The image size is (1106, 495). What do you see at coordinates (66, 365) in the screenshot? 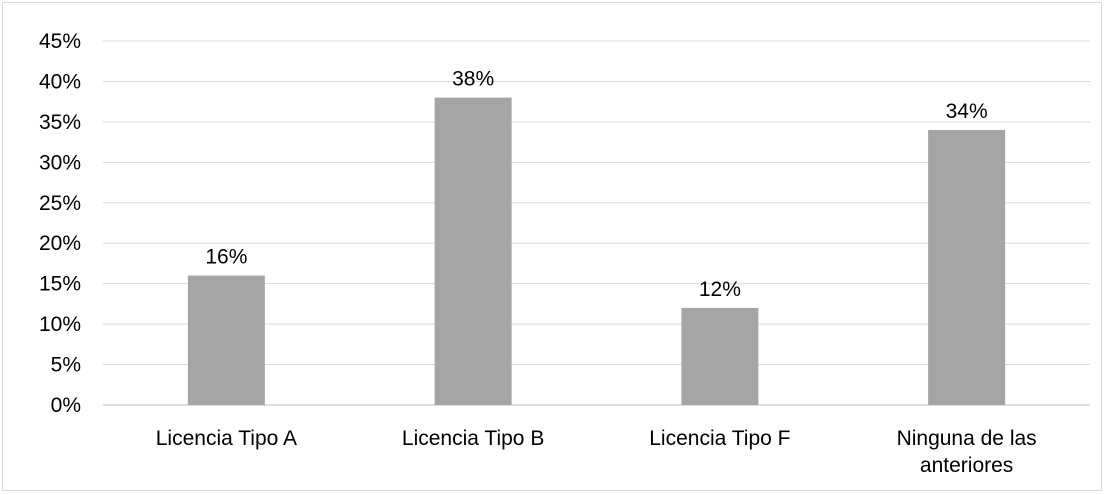
I see `y-tick-label: 5%` at bounding box center [66, 365].